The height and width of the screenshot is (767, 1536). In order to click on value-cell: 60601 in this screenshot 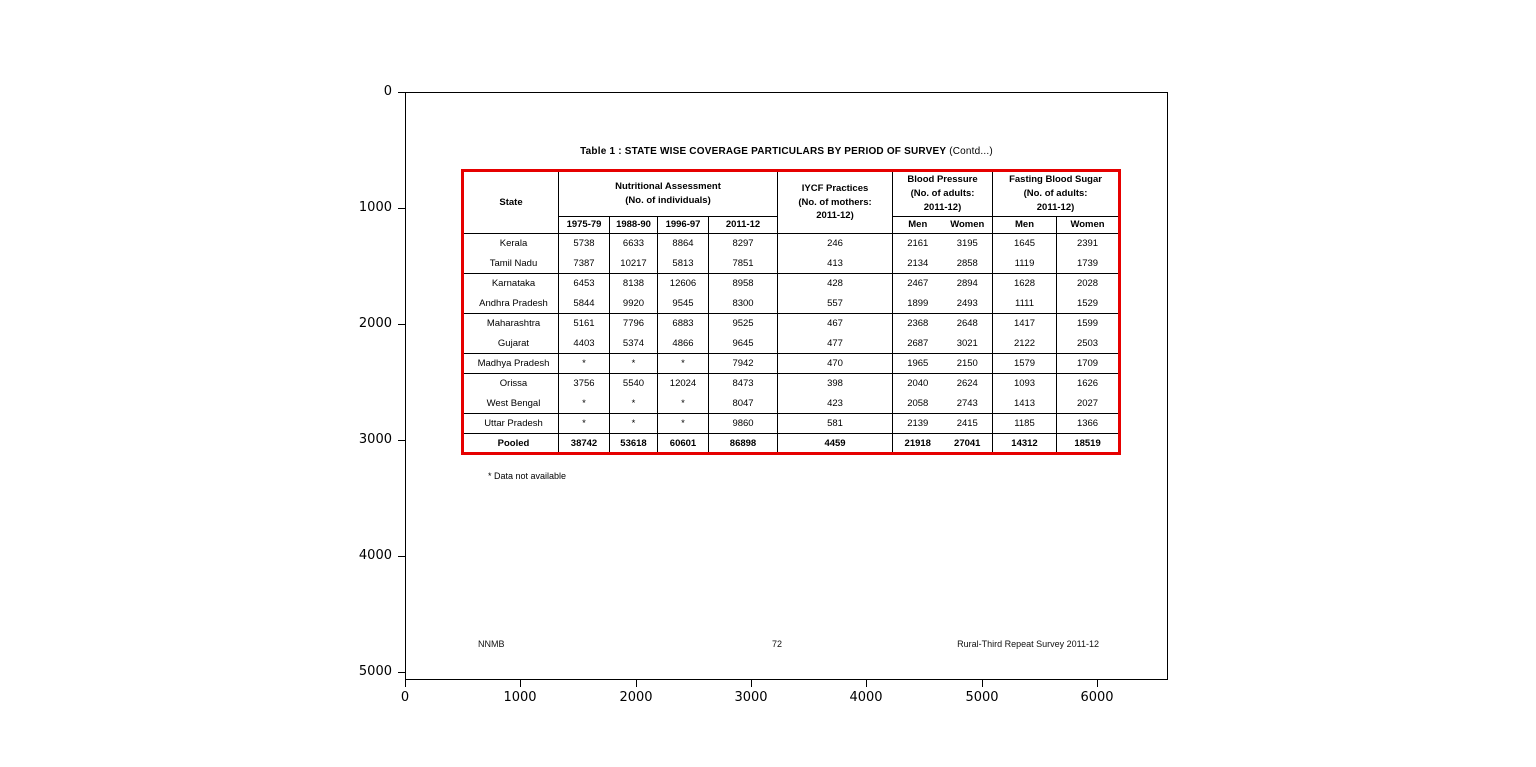, I will do `click(683, 443)`.